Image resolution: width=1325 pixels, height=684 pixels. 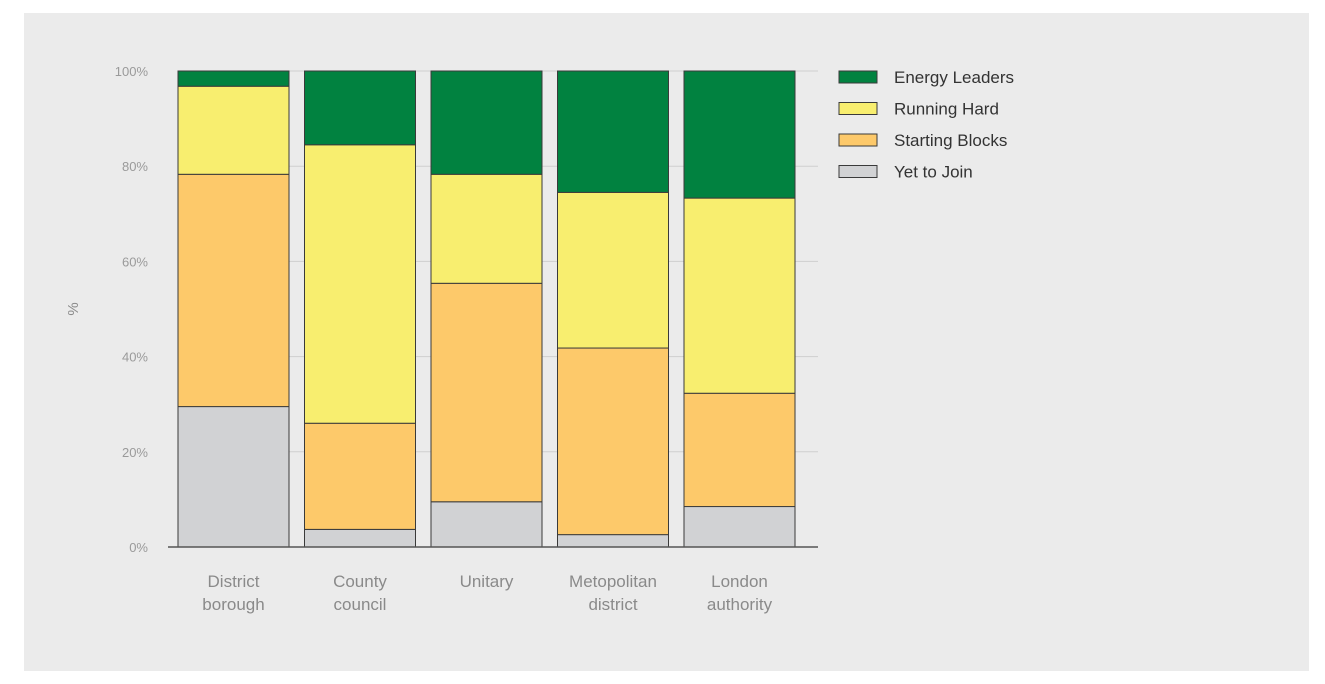 I want to click on legend-label: Yet to Join, so click(x=933, y=172).